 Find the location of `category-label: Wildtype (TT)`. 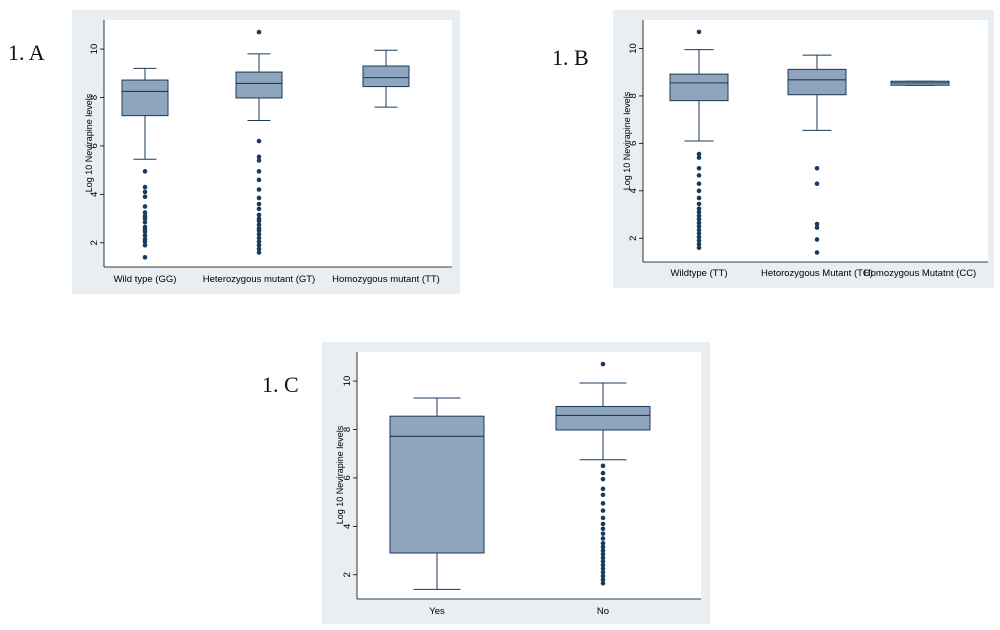

category-label: Wildtype (TT) is located at coordinates (699, 273).